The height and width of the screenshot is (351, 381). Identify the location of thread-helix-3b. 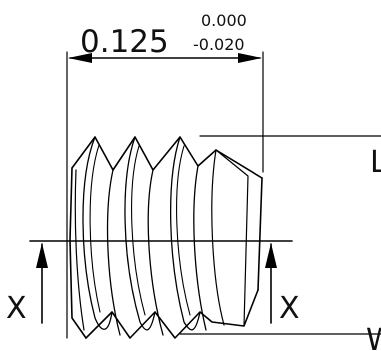
(138, 230).